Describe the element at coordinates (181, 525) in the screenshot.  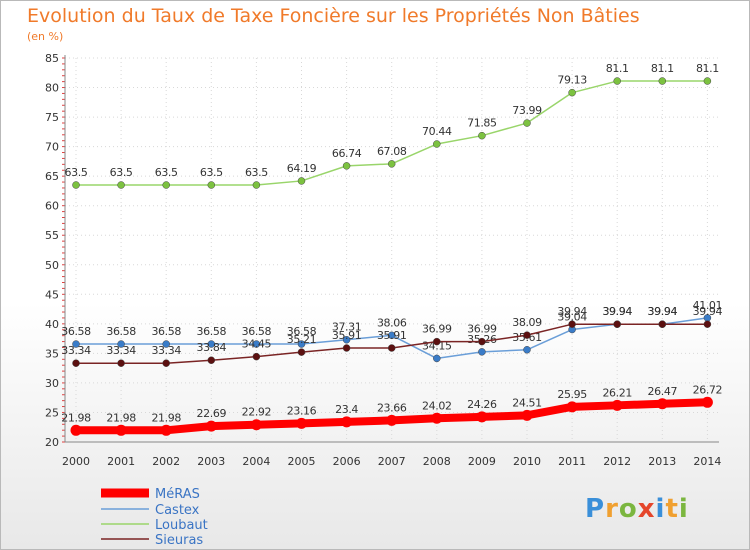
I see `legend-label: Loubaut` at that location.